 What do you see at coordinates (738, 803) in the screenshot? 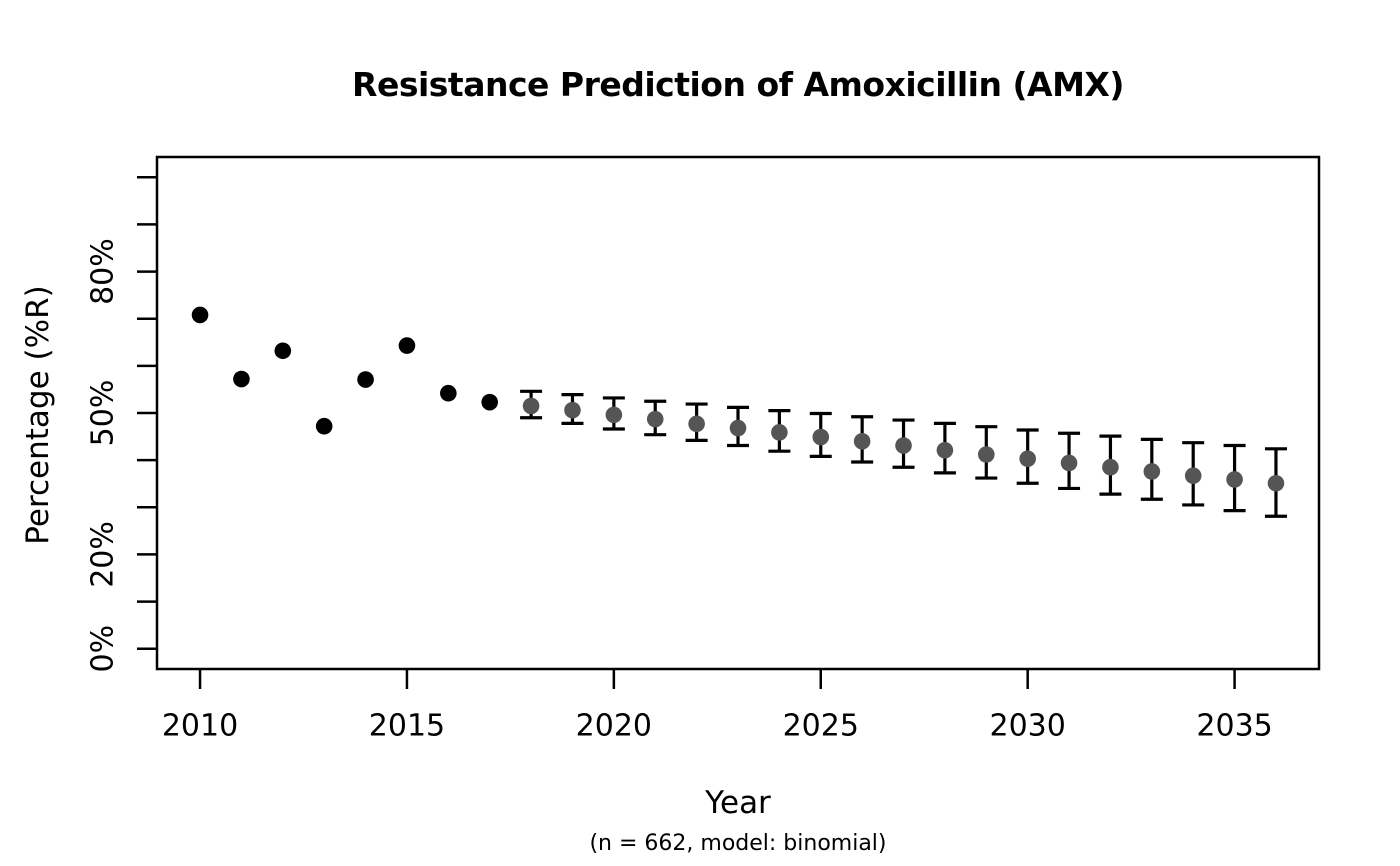
I see `x-axis-label: Year` at bounding box center [738, 803].